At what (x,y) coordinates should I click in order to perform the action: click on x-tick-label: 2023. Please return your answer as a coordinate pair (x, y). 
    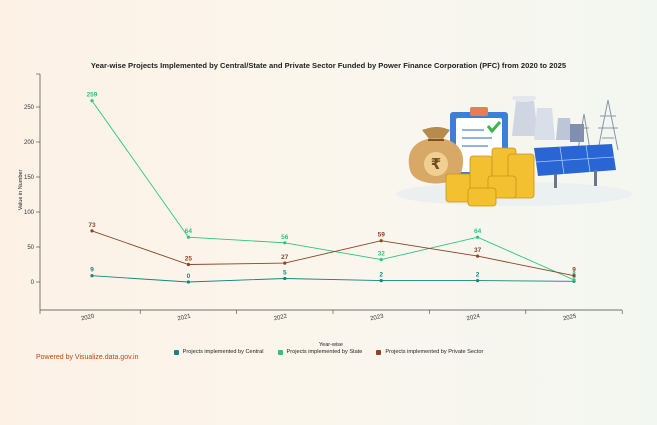
    Looking at the image, I should click on (377, 318).